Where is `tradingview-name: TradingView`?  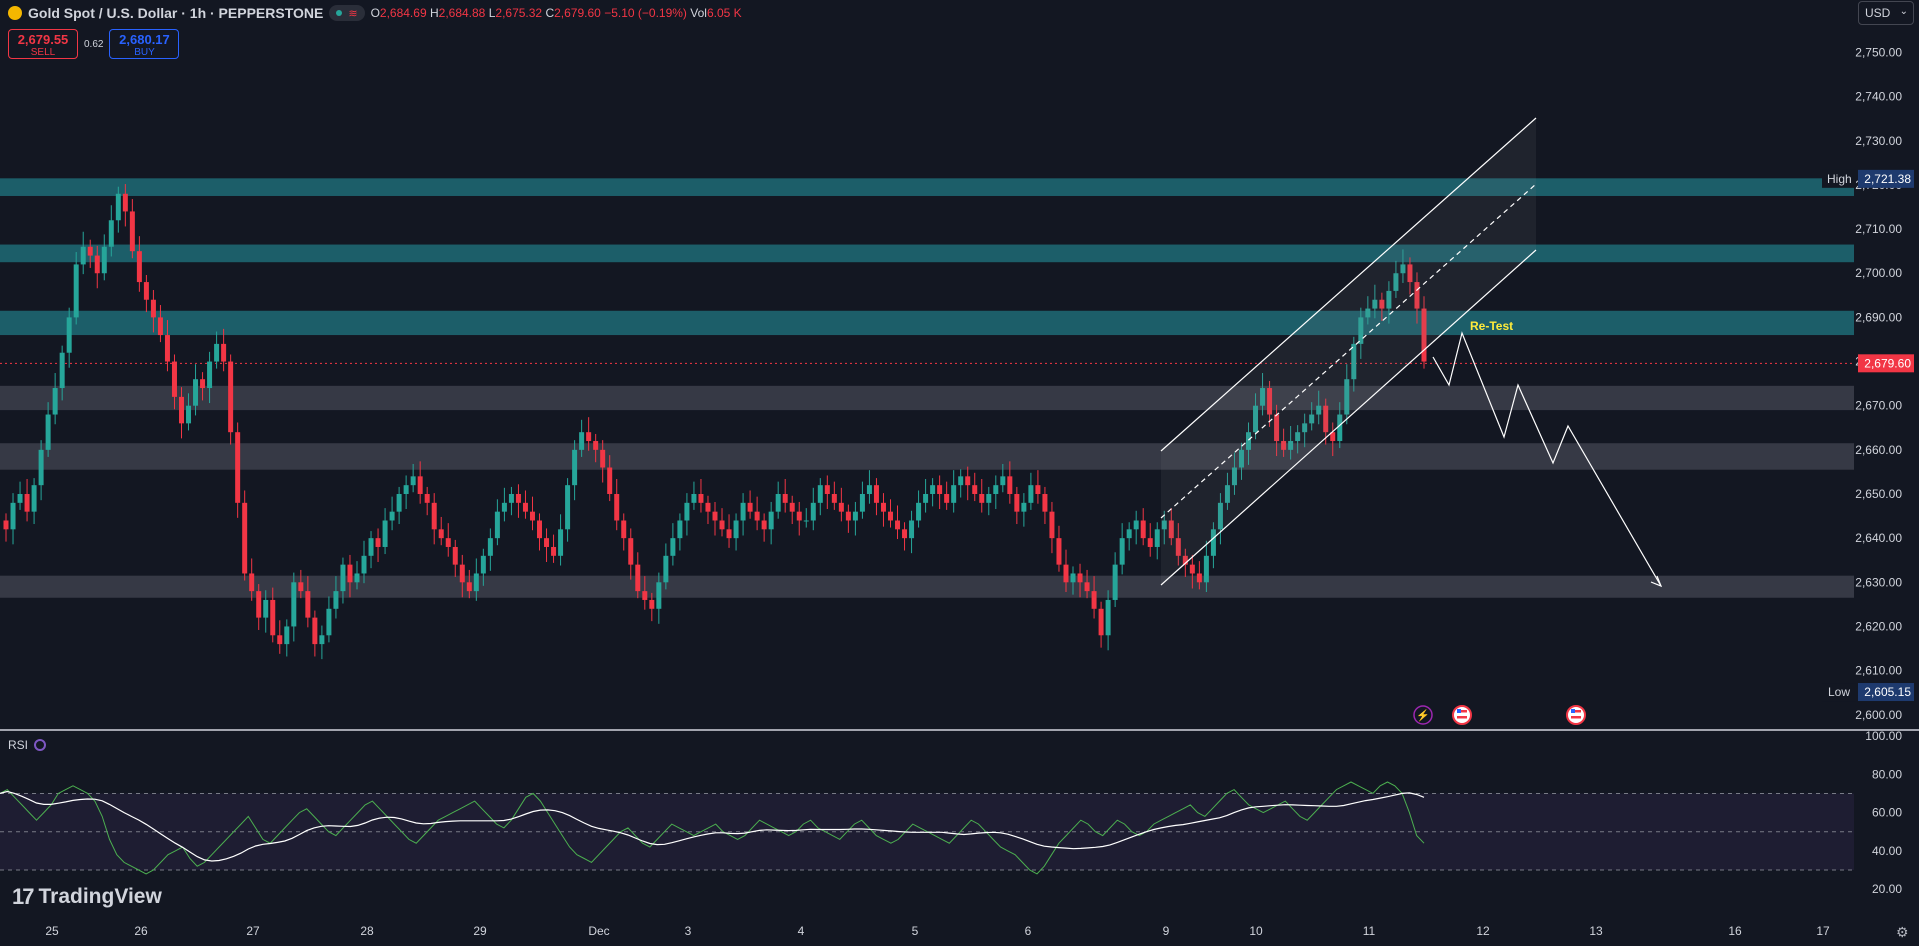
tradingview-name: TradingView is located at coordinates (100, 896).